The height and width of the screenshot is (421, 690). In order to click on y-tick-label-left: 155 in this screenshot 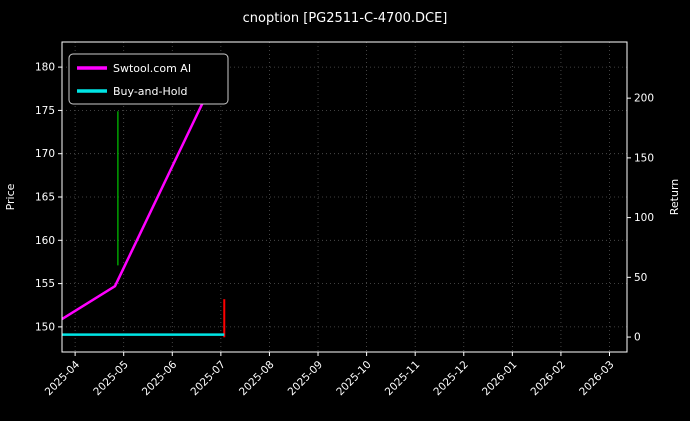, I will do `click(45, 284)`.